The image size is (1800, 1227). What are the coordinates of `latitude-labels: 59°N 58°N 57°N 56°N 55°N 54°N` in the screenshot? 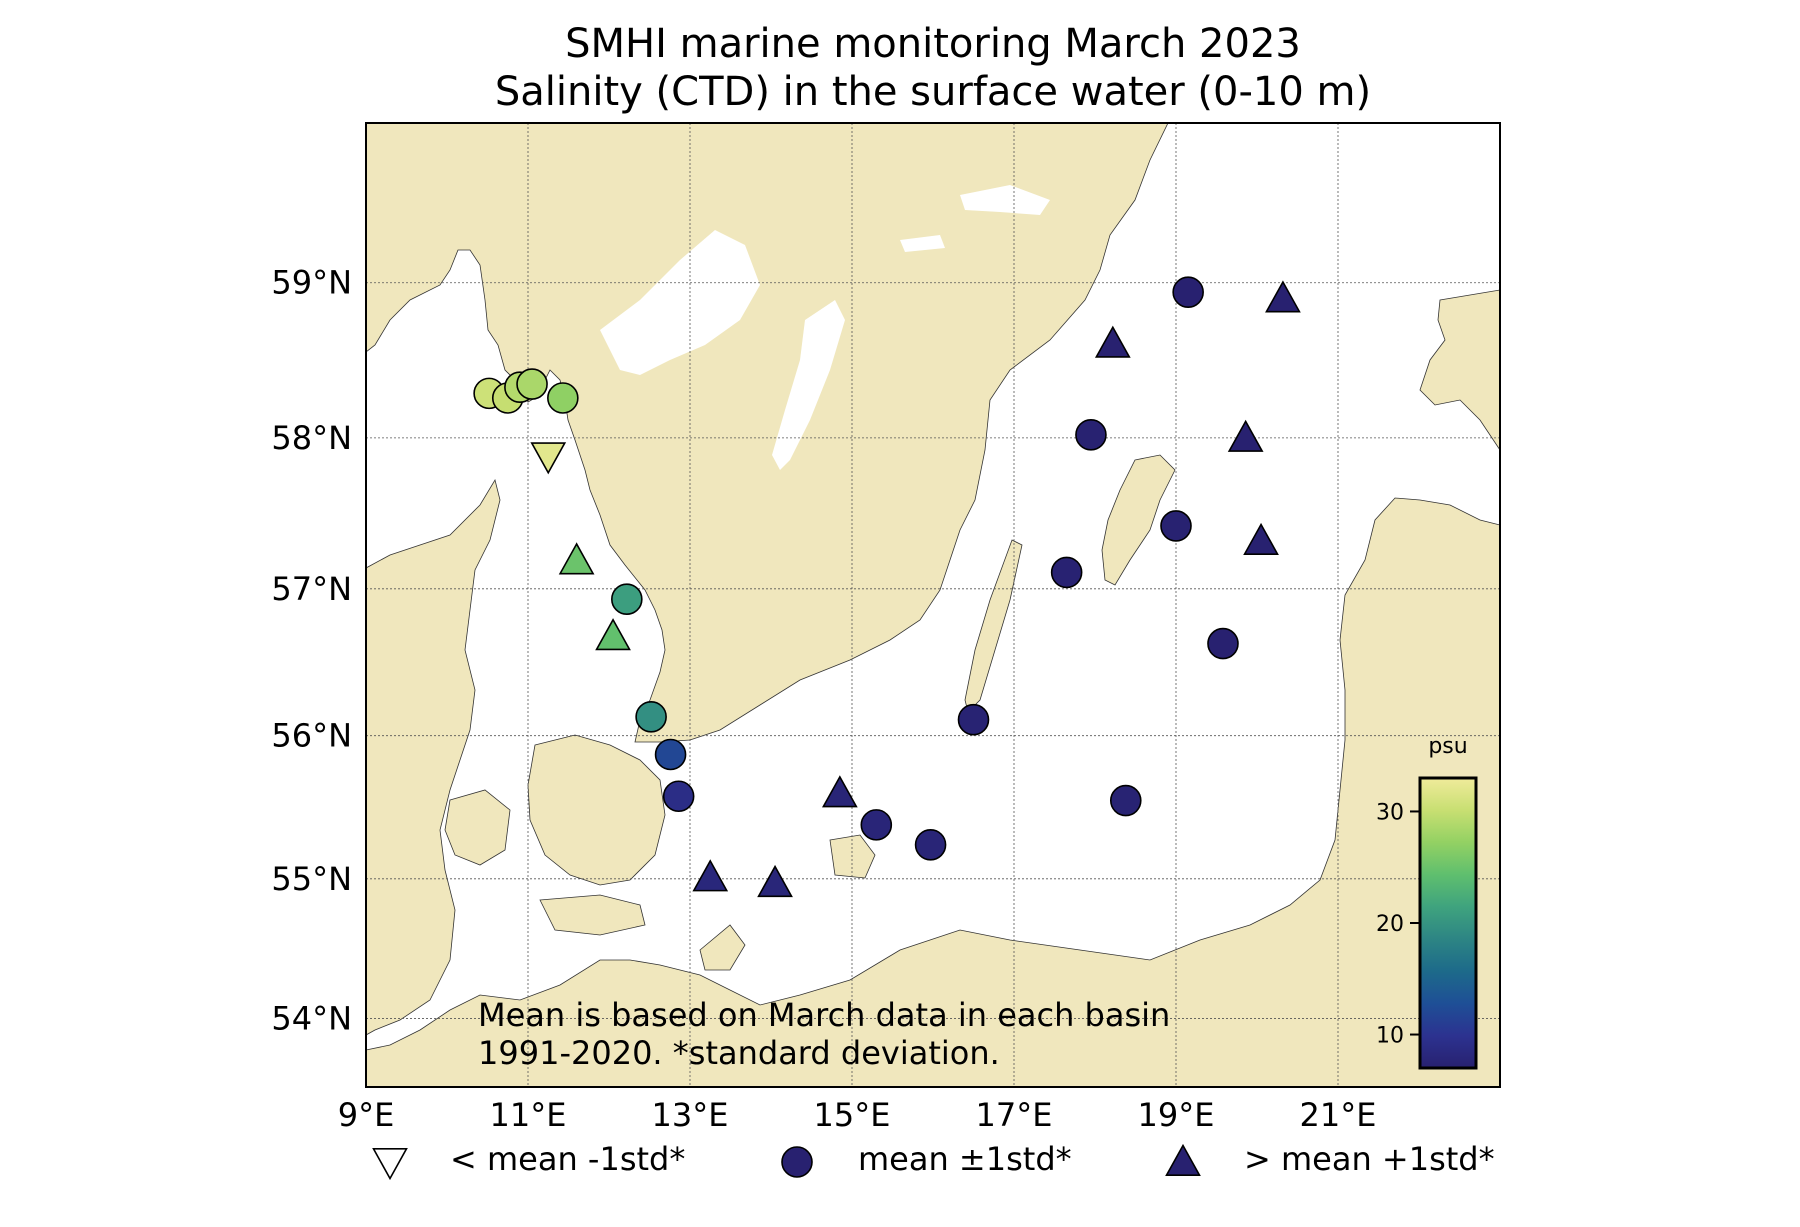 It's located at (311, 651).